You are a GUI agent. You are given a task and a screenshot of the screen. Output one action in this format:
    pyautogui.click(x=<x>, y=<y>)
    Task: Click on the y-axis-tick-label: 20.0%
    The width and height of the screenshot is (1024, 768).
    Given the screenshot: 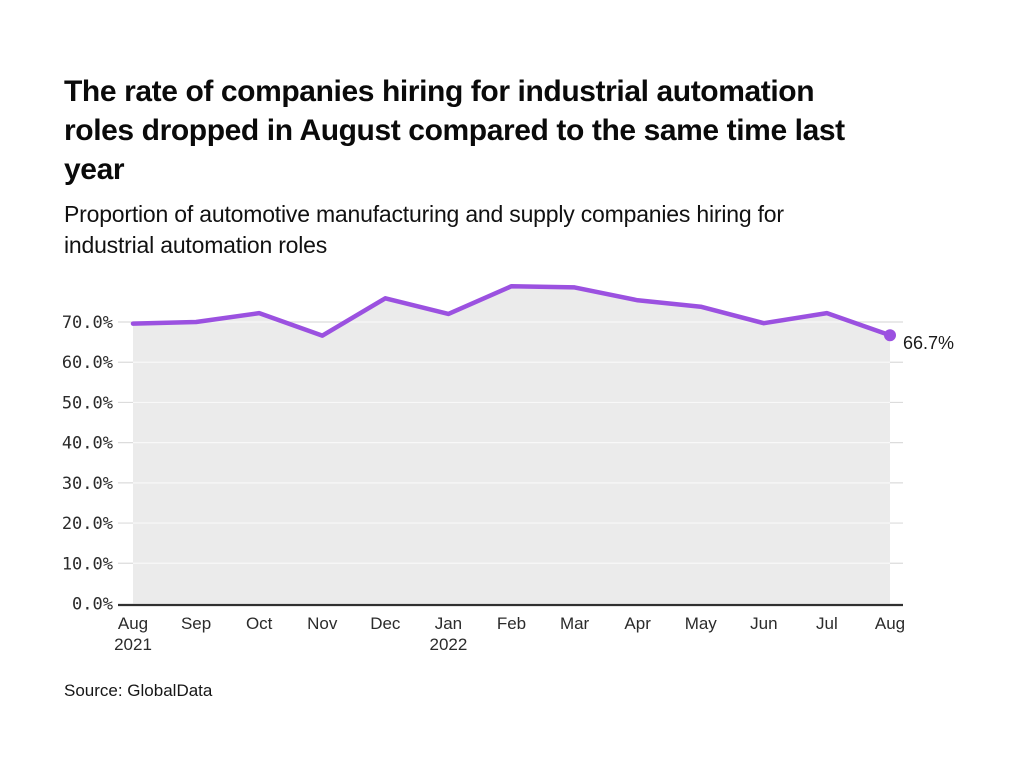 What is the action you would take?
    pyautogui.click(x=87, y=524)
    